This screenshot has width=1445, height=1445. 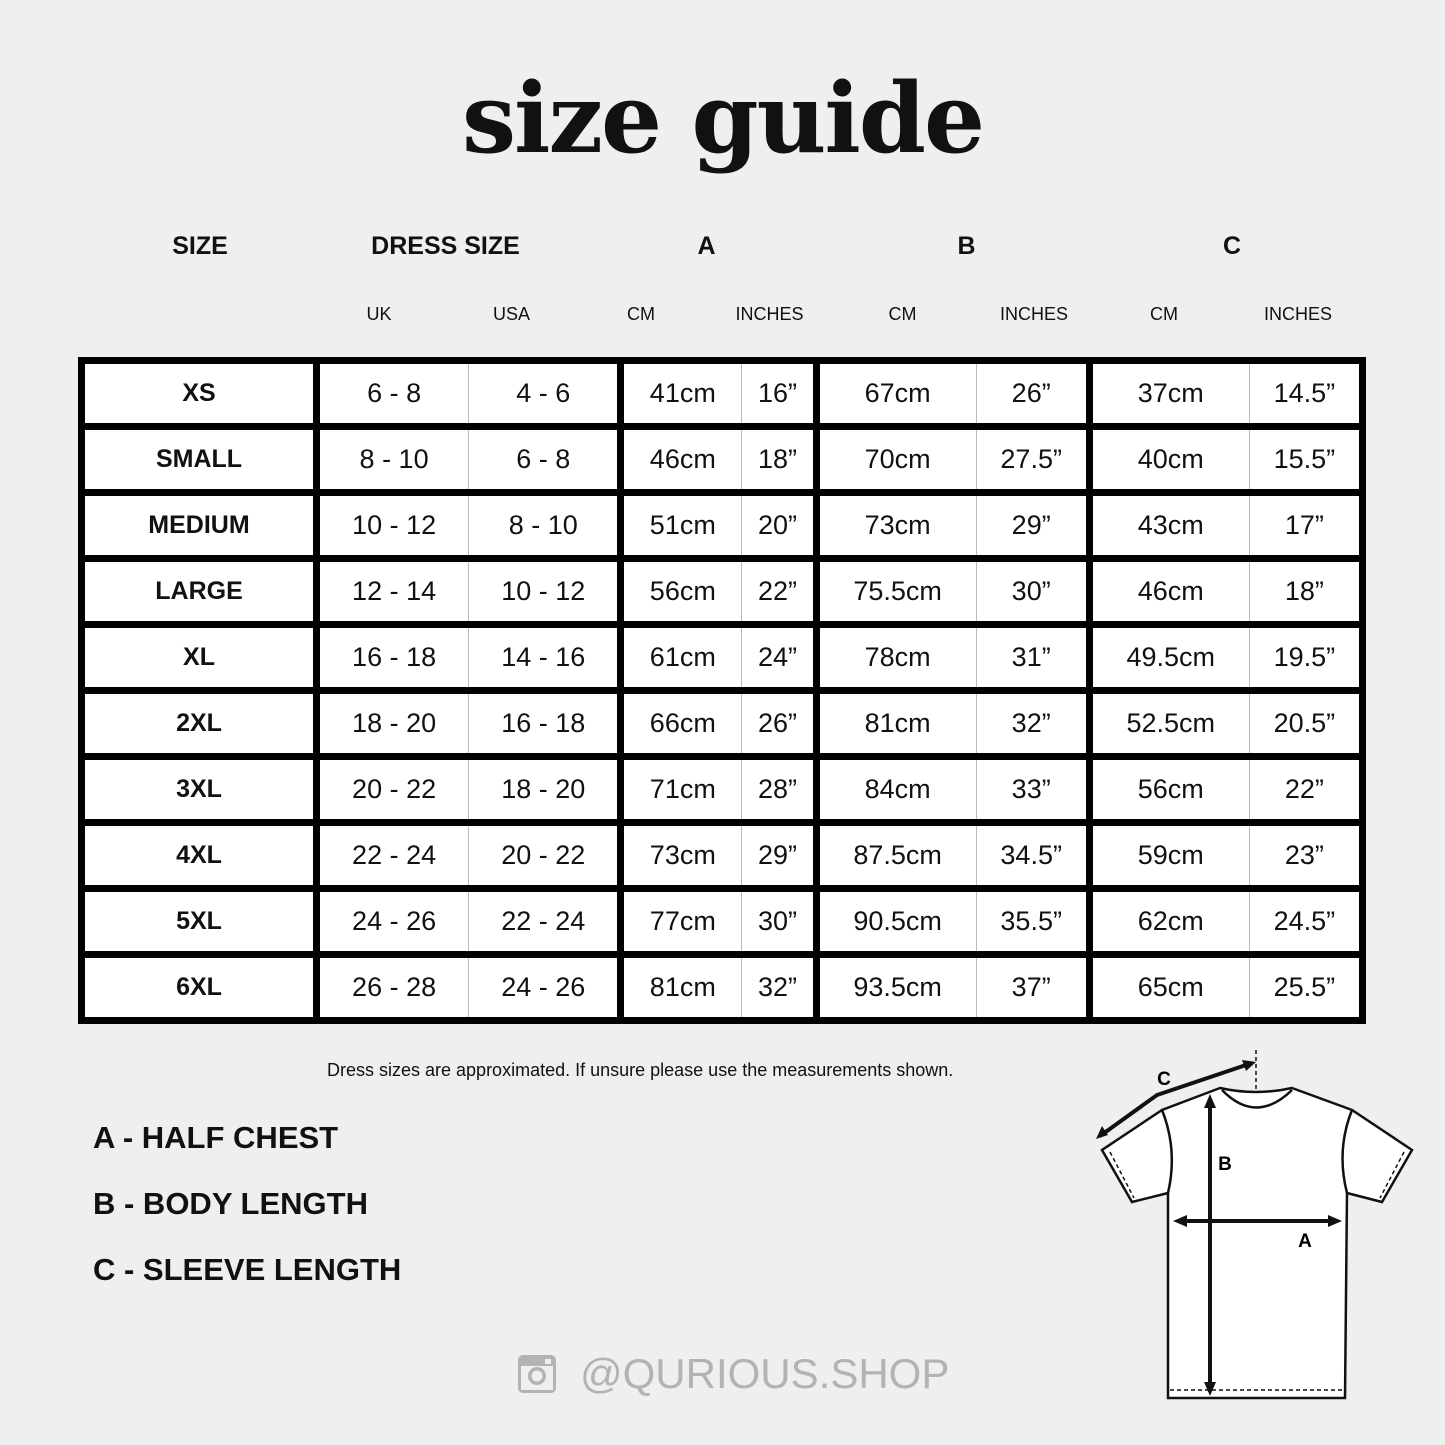 I want to click on value-cell: 4 - 6, so click(x=546, y=393).